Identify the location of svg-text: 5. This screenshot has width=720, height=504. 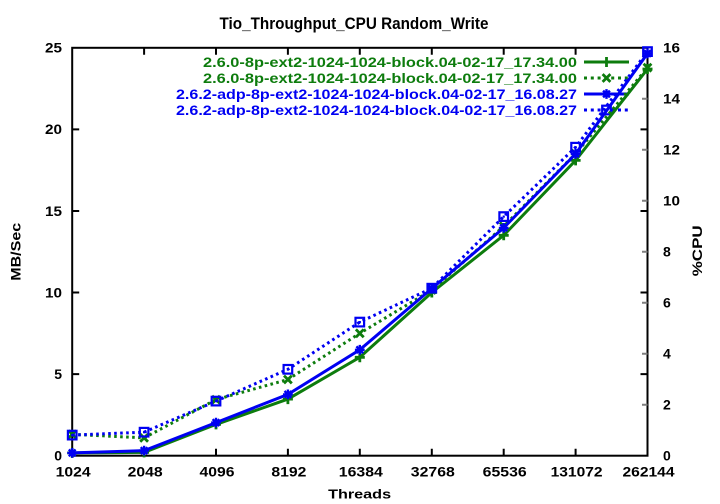
(58, 374).